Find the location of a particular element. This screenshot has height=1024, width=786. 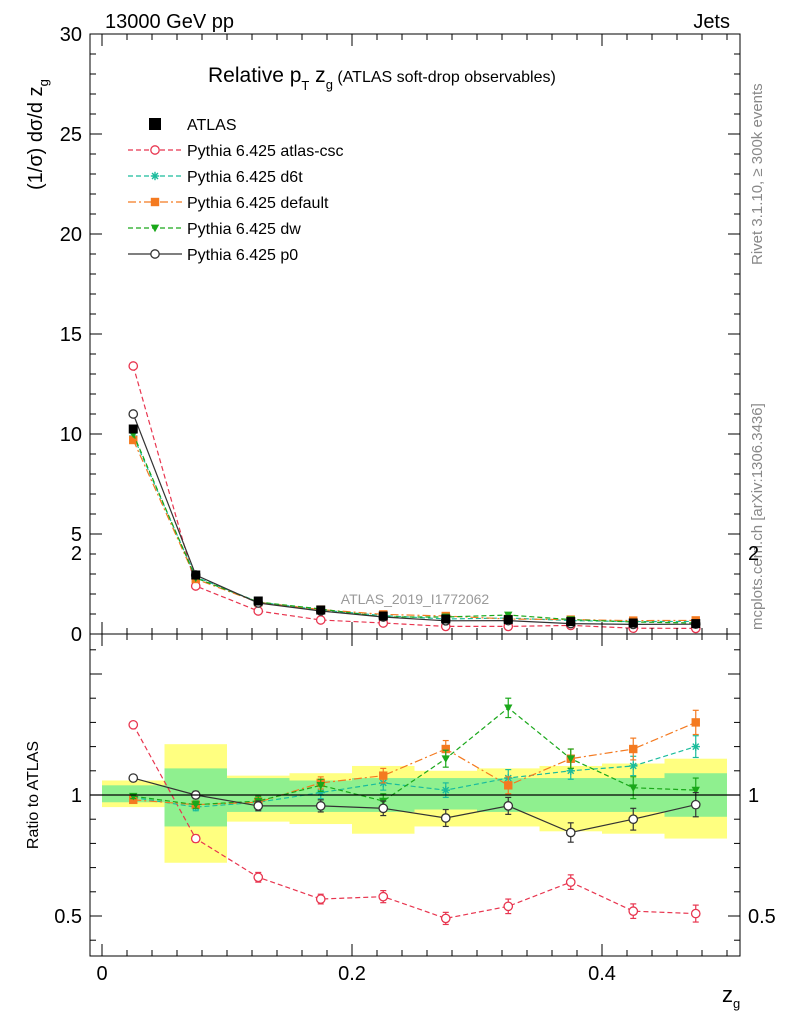

main-y-tick-label: 30 is located at coordinates (71, 35).